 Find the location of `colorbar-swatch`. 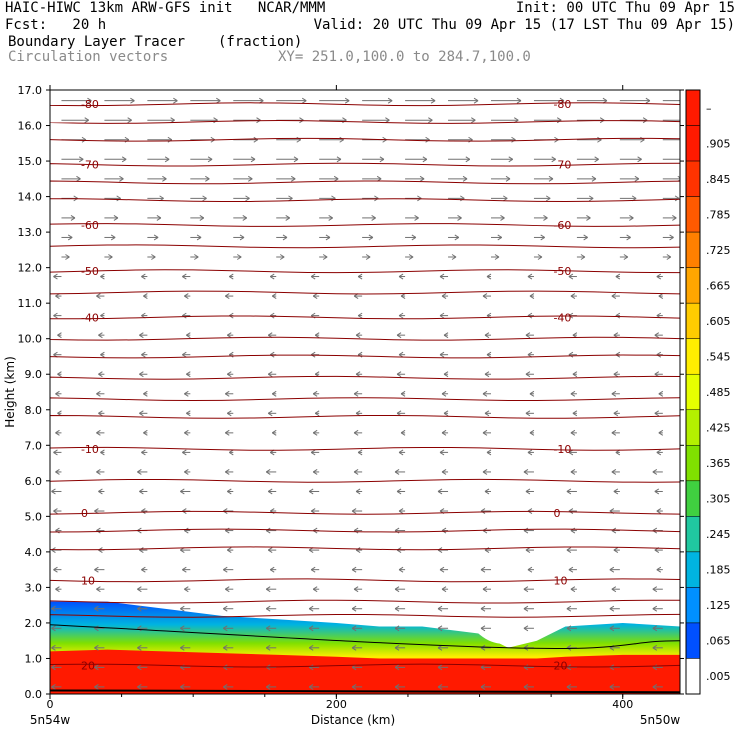

colorbar-swatch is located at coordinates (693, 498).